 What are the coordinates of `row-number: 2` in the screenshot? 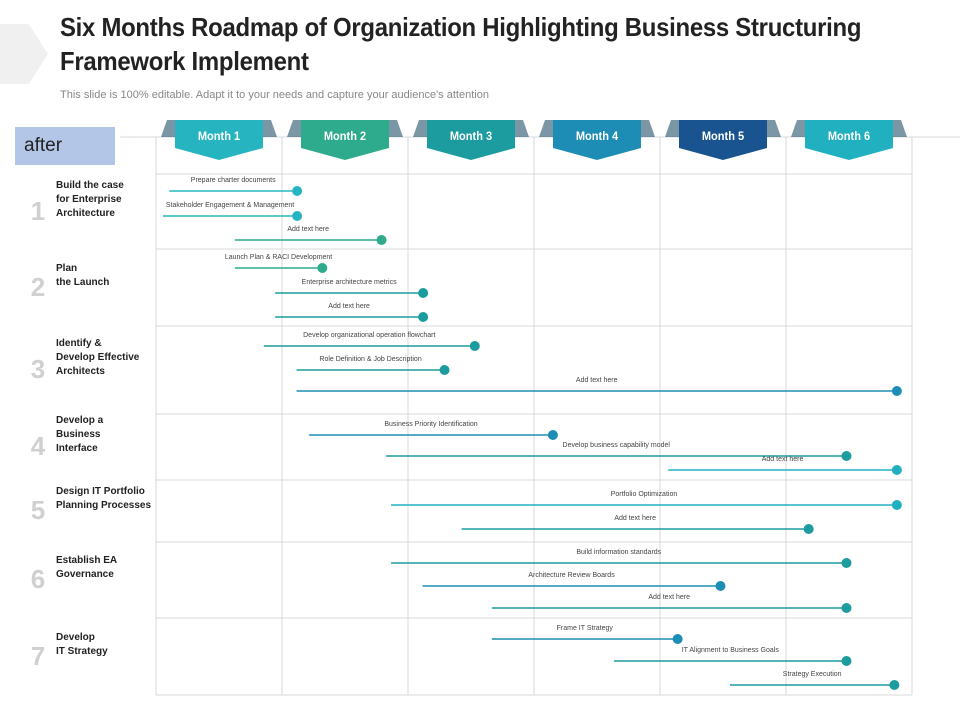 It's located at (38, 286).